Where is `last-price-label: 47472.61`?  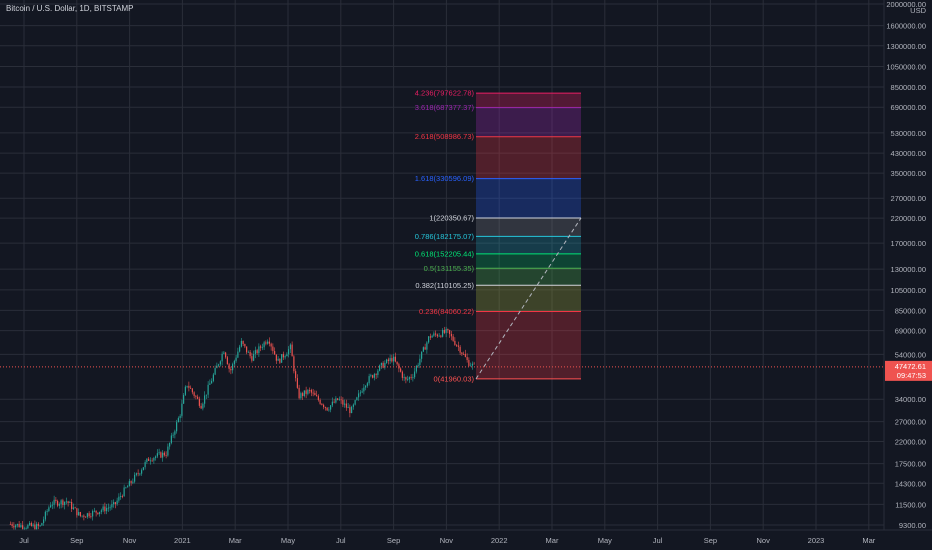 last-price-label: 47472.61 is located at coordinates (910, 366).